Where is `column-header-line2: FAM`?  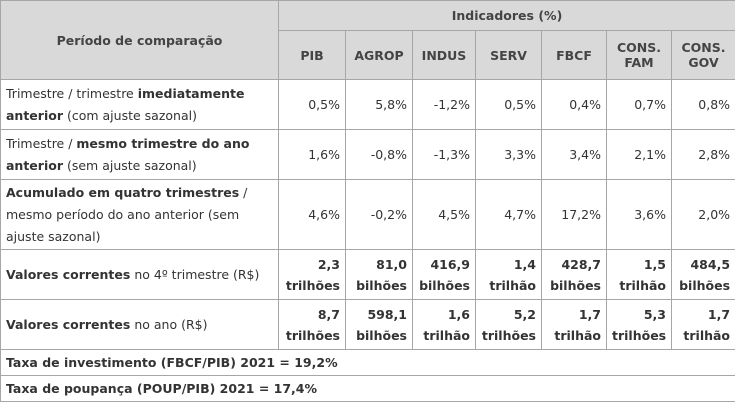 column-header-line2: FAM is located at coordinates (639, 62).